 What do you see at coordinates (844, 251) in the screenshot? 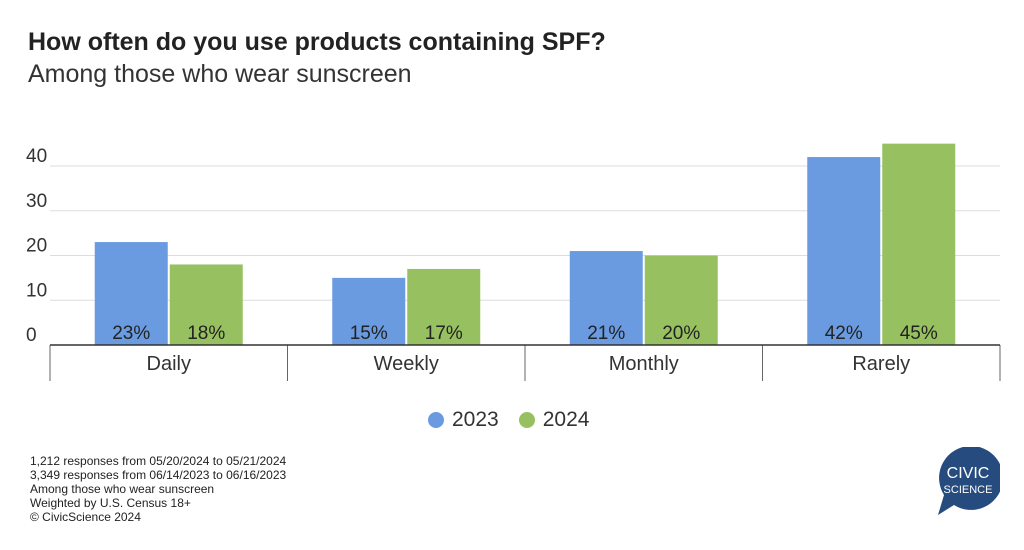
I see `bar-2023-rarely` at bounding box center [844, 251].